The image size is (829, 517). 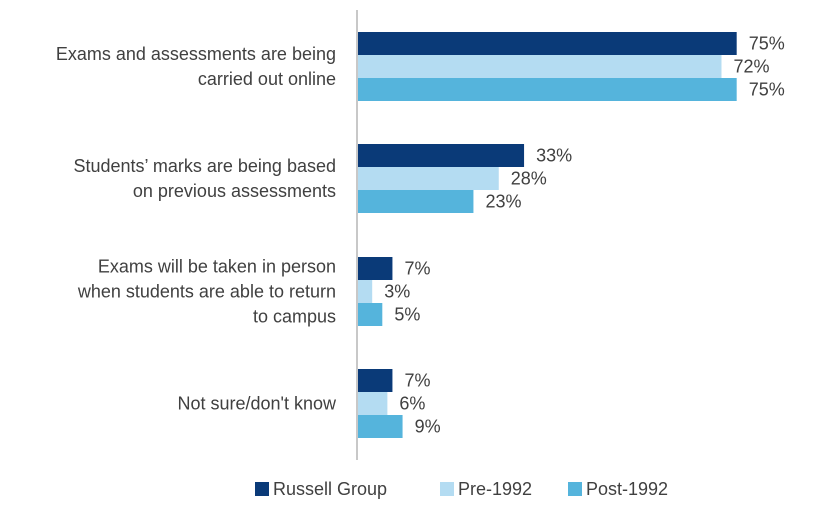 What do you see at coordinates (407, 315) in the screenshot?
I see `value-label: 5%` at bounding box center [407, 315].